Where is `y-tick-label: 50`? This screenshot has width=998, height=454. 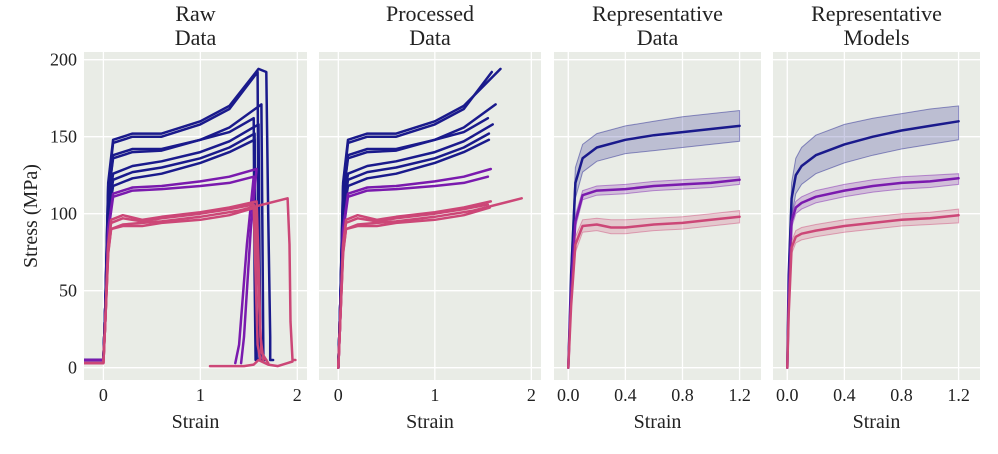
y-tick-label: 50 is located at coordinates (68, 291).